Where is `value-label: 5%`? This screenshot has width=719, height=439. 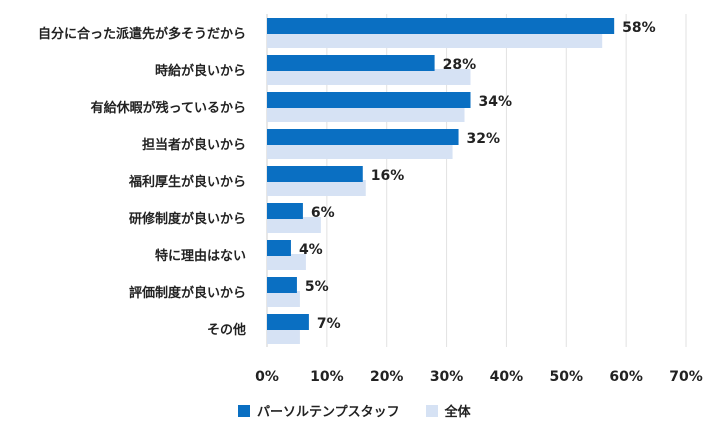 value-label: 5% is located at coordinates (317, 287).